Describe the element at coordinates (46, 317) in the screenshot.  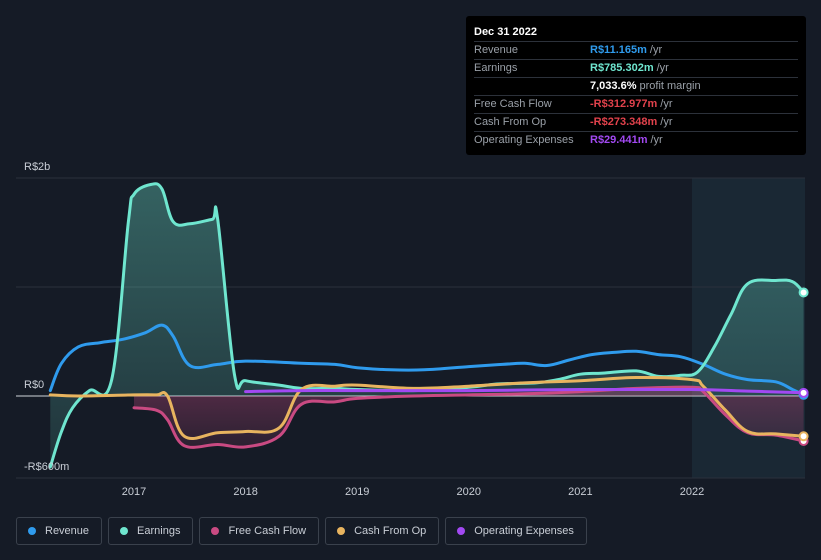
I see `y-axis: R$2b R$0 -R$600m` at that location.